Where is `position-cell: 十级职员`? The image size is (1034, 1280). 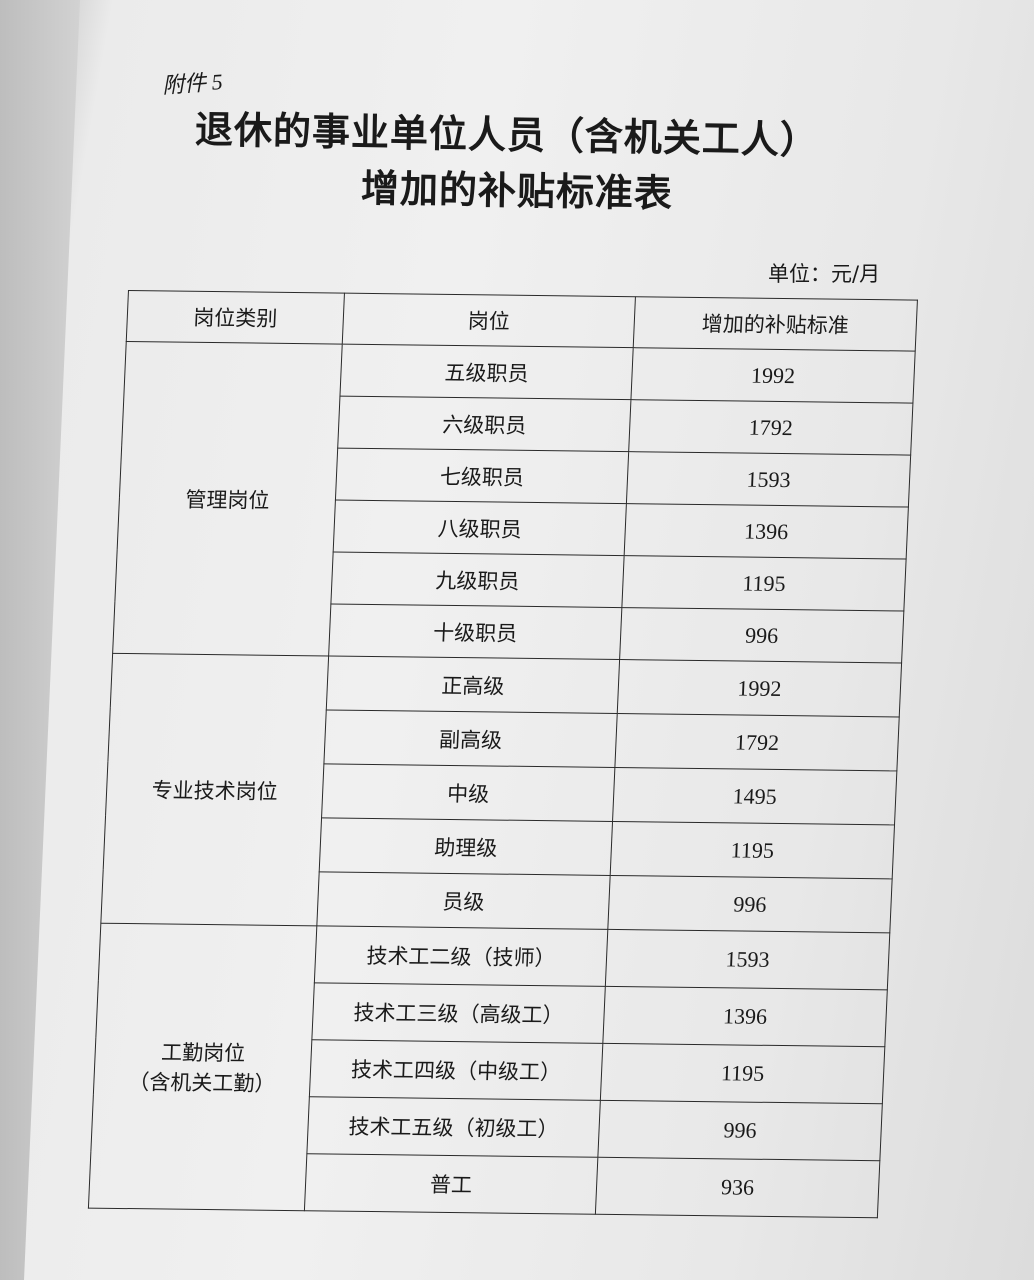
position-cell: 十级职员 is located at coordinates (475, 632).